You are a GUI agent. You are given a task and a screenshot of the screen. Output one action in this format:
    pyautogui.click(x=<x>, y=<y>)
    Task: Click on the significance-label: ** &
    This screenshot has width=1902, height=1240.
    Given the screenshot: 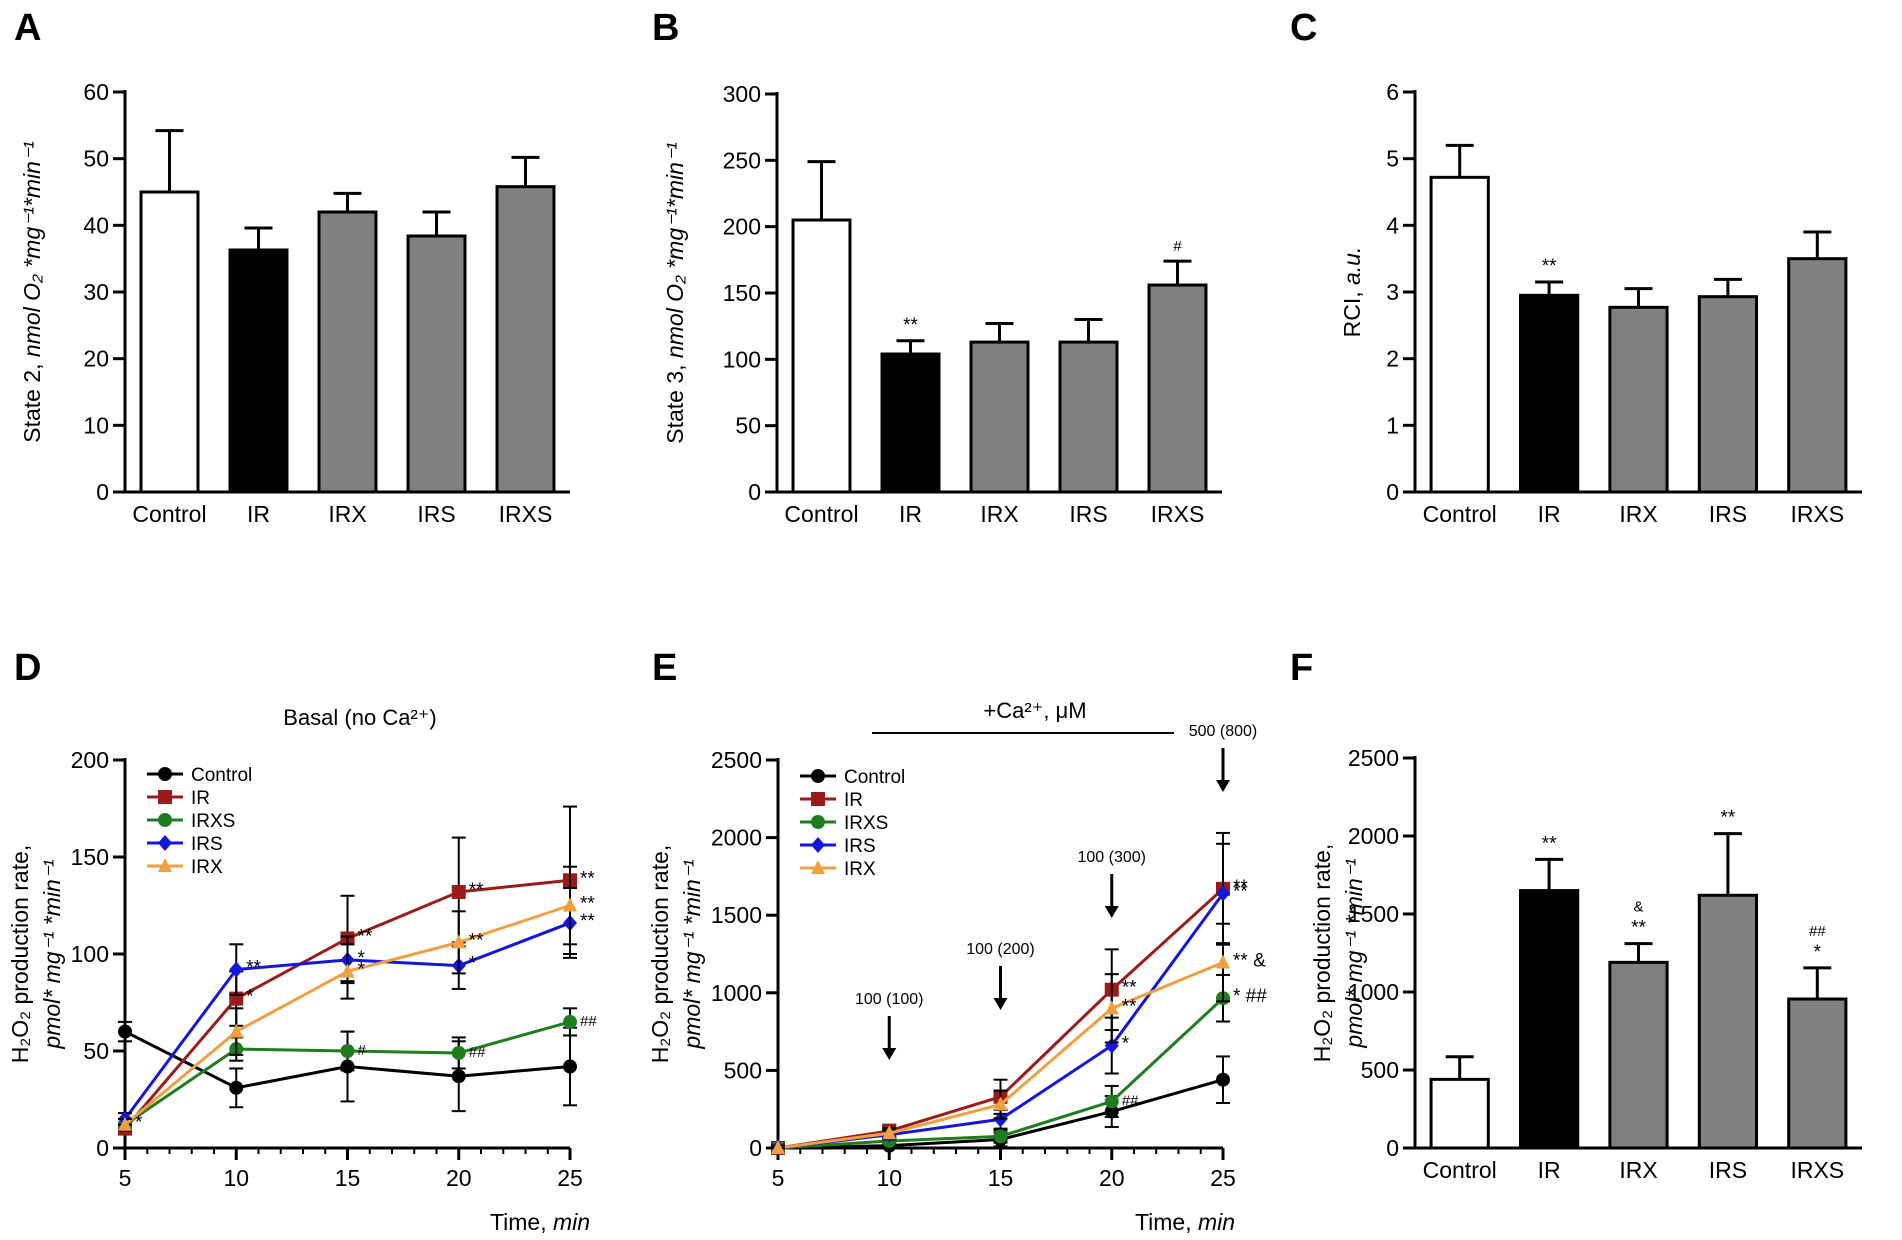 What is the action you would take?
    pyautogui.click(x=1249, y=961)
    